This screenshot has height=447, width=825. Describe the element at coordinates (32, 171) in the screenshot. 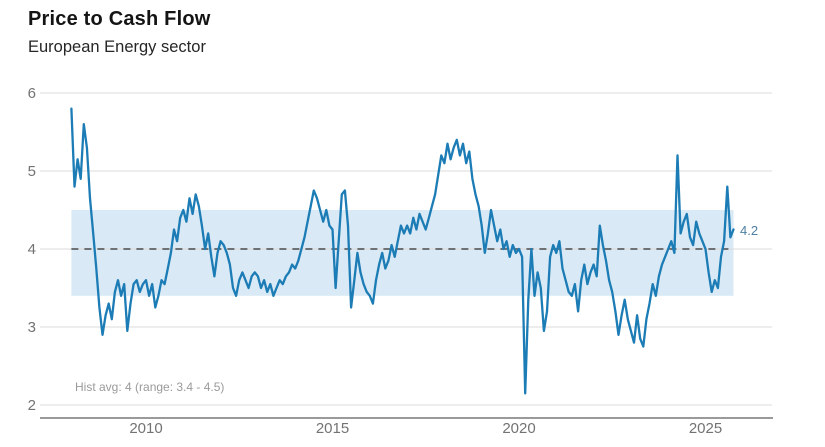

I see `y-tick-label-5: 5` at that location.